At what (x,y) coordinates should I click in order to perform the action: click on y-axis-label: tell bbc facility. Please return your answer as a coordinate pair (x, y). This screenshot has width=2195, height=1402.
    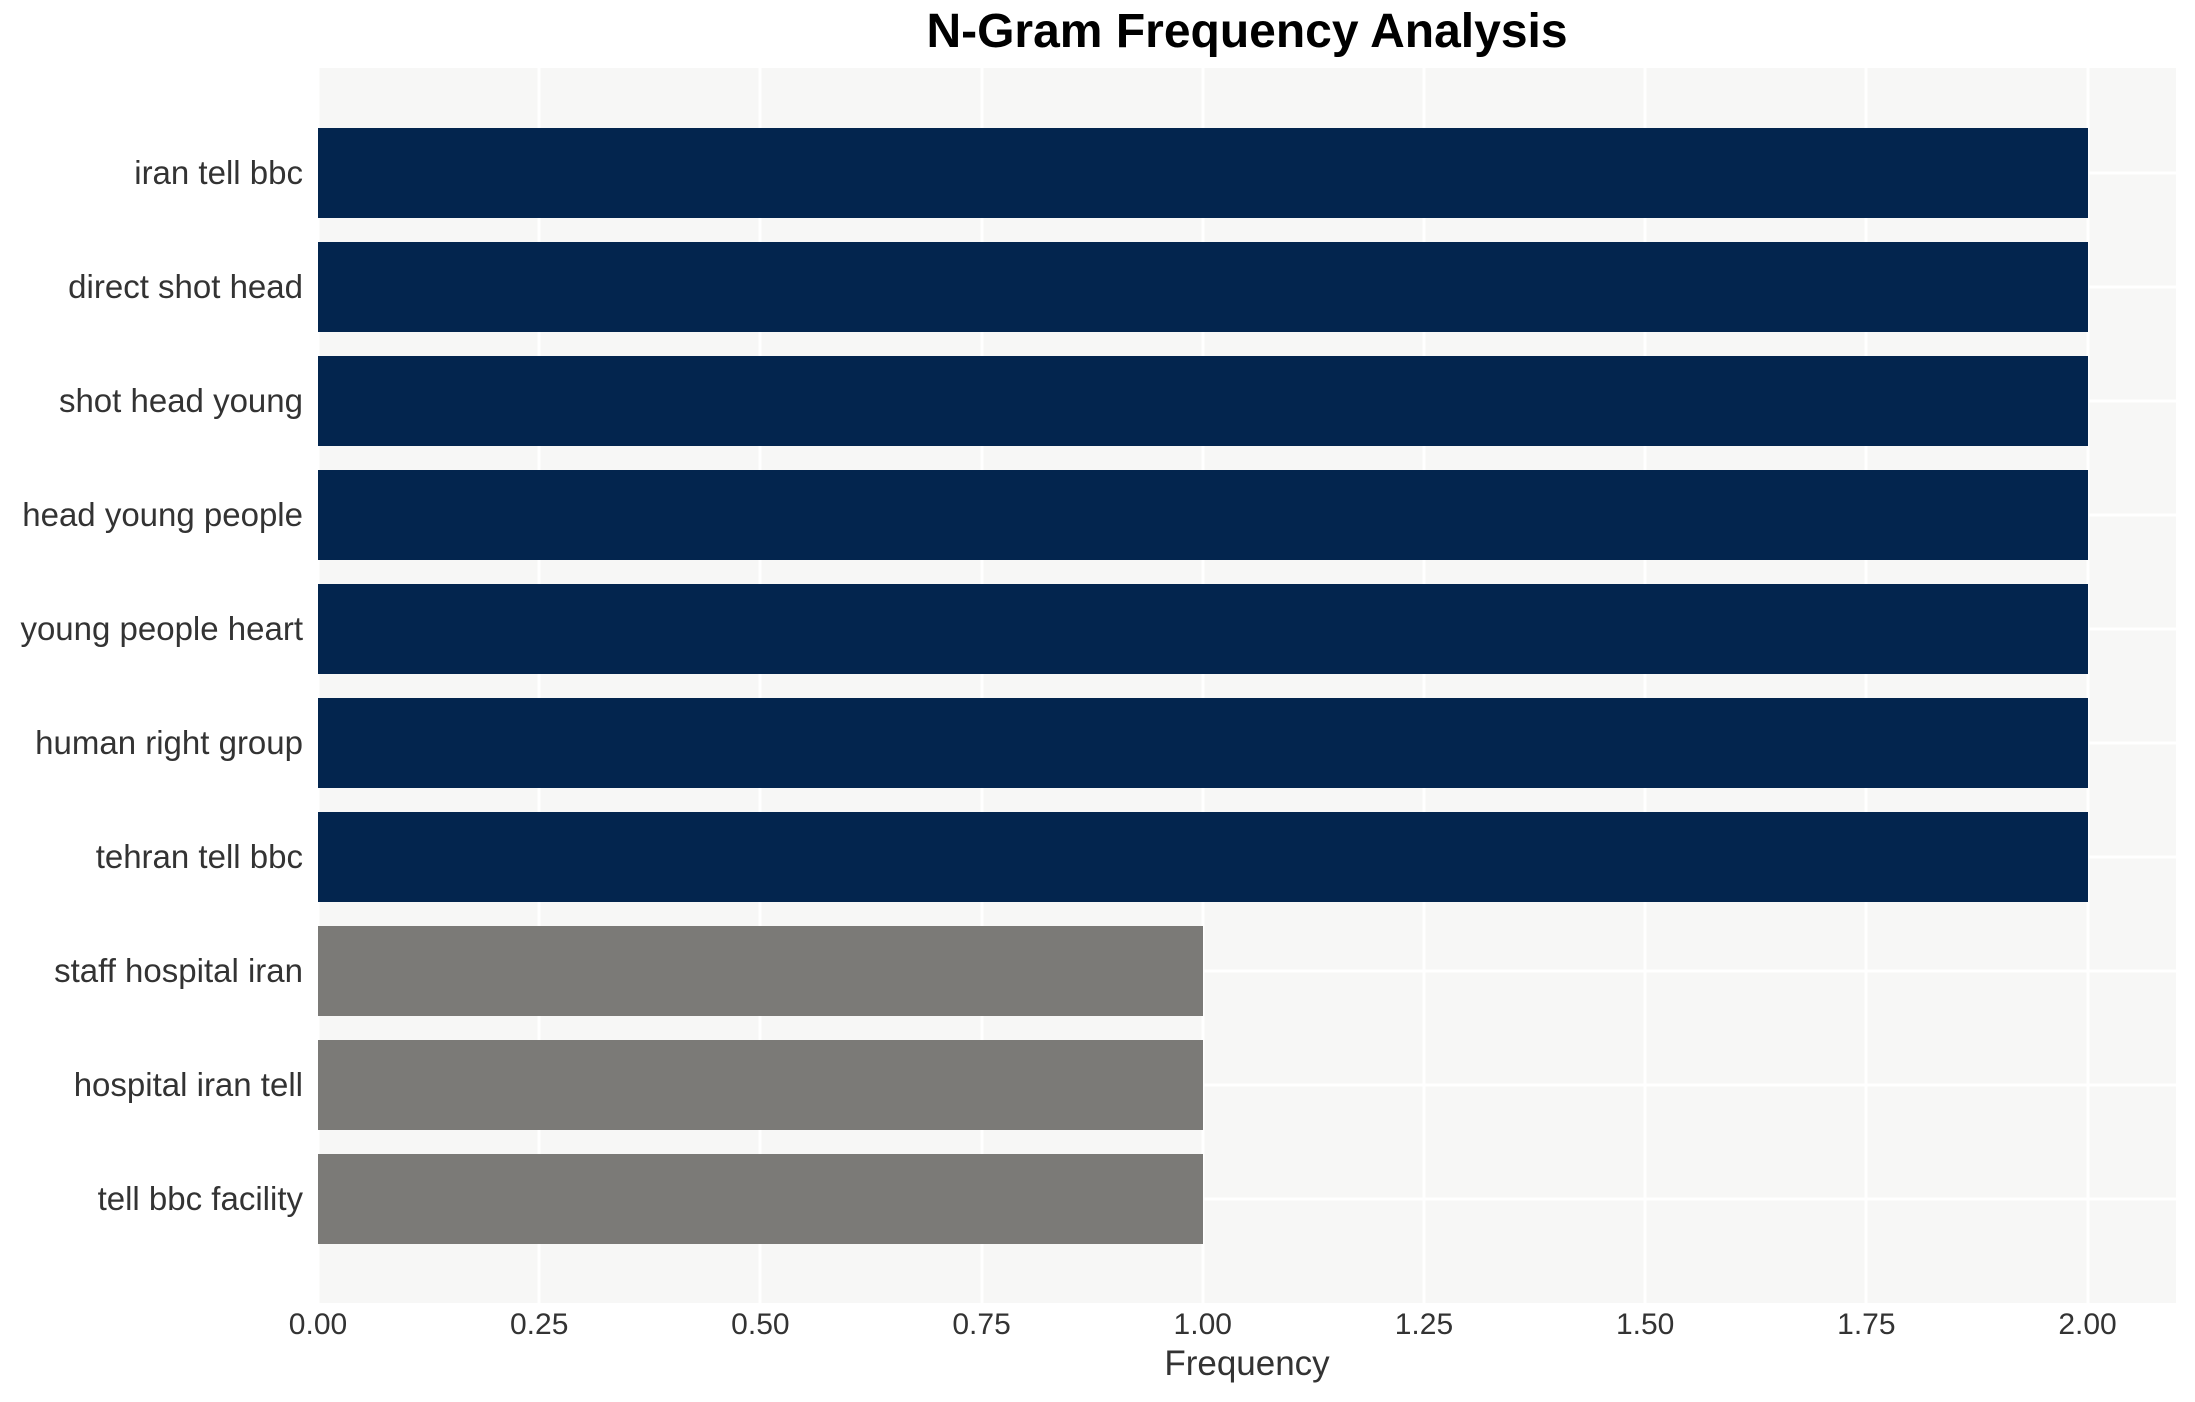
    Looking at the image, I should click on (200, 1198).